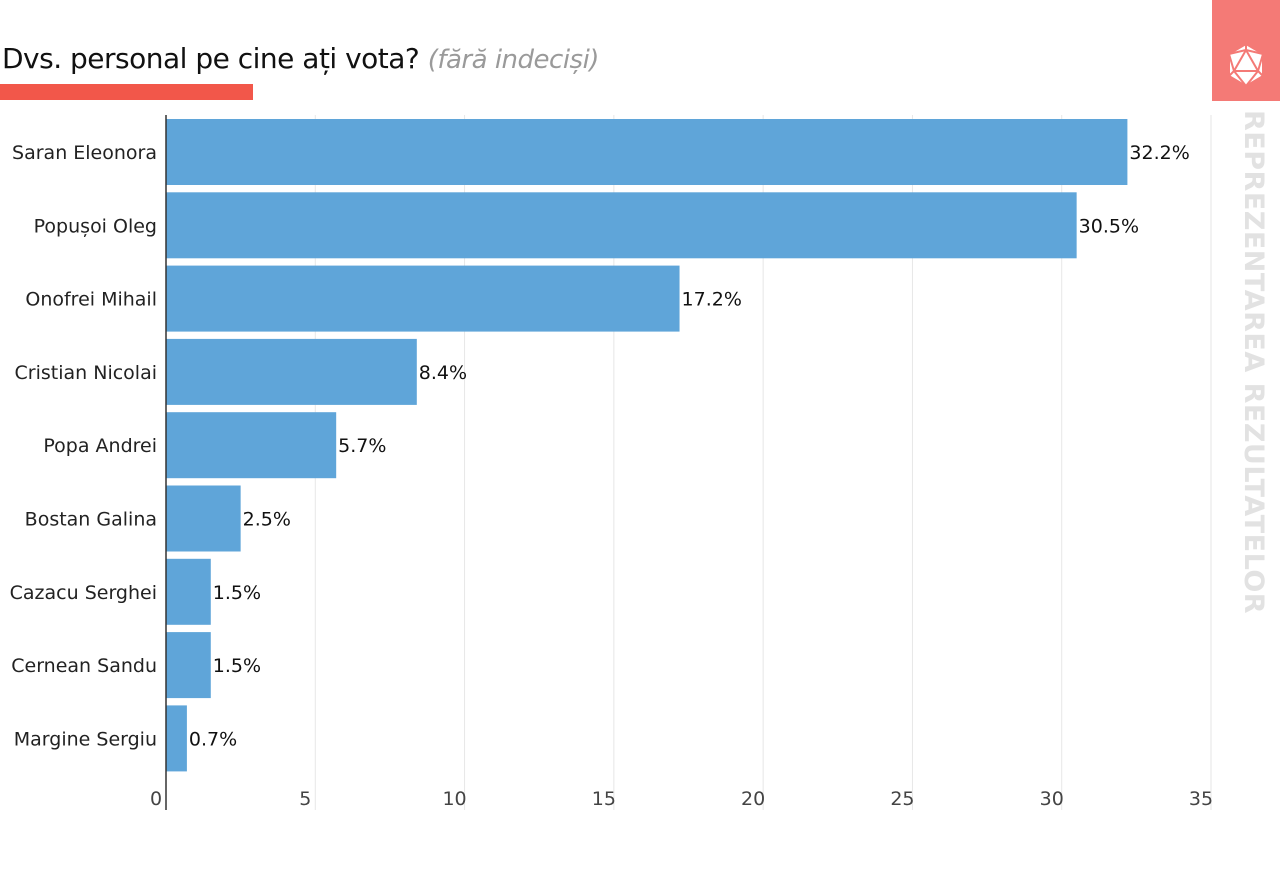  What do you see at coordinates (1052, 799) in the screenshot?
I see `x-tick-label: 30` at bounding box center [1052, 799].